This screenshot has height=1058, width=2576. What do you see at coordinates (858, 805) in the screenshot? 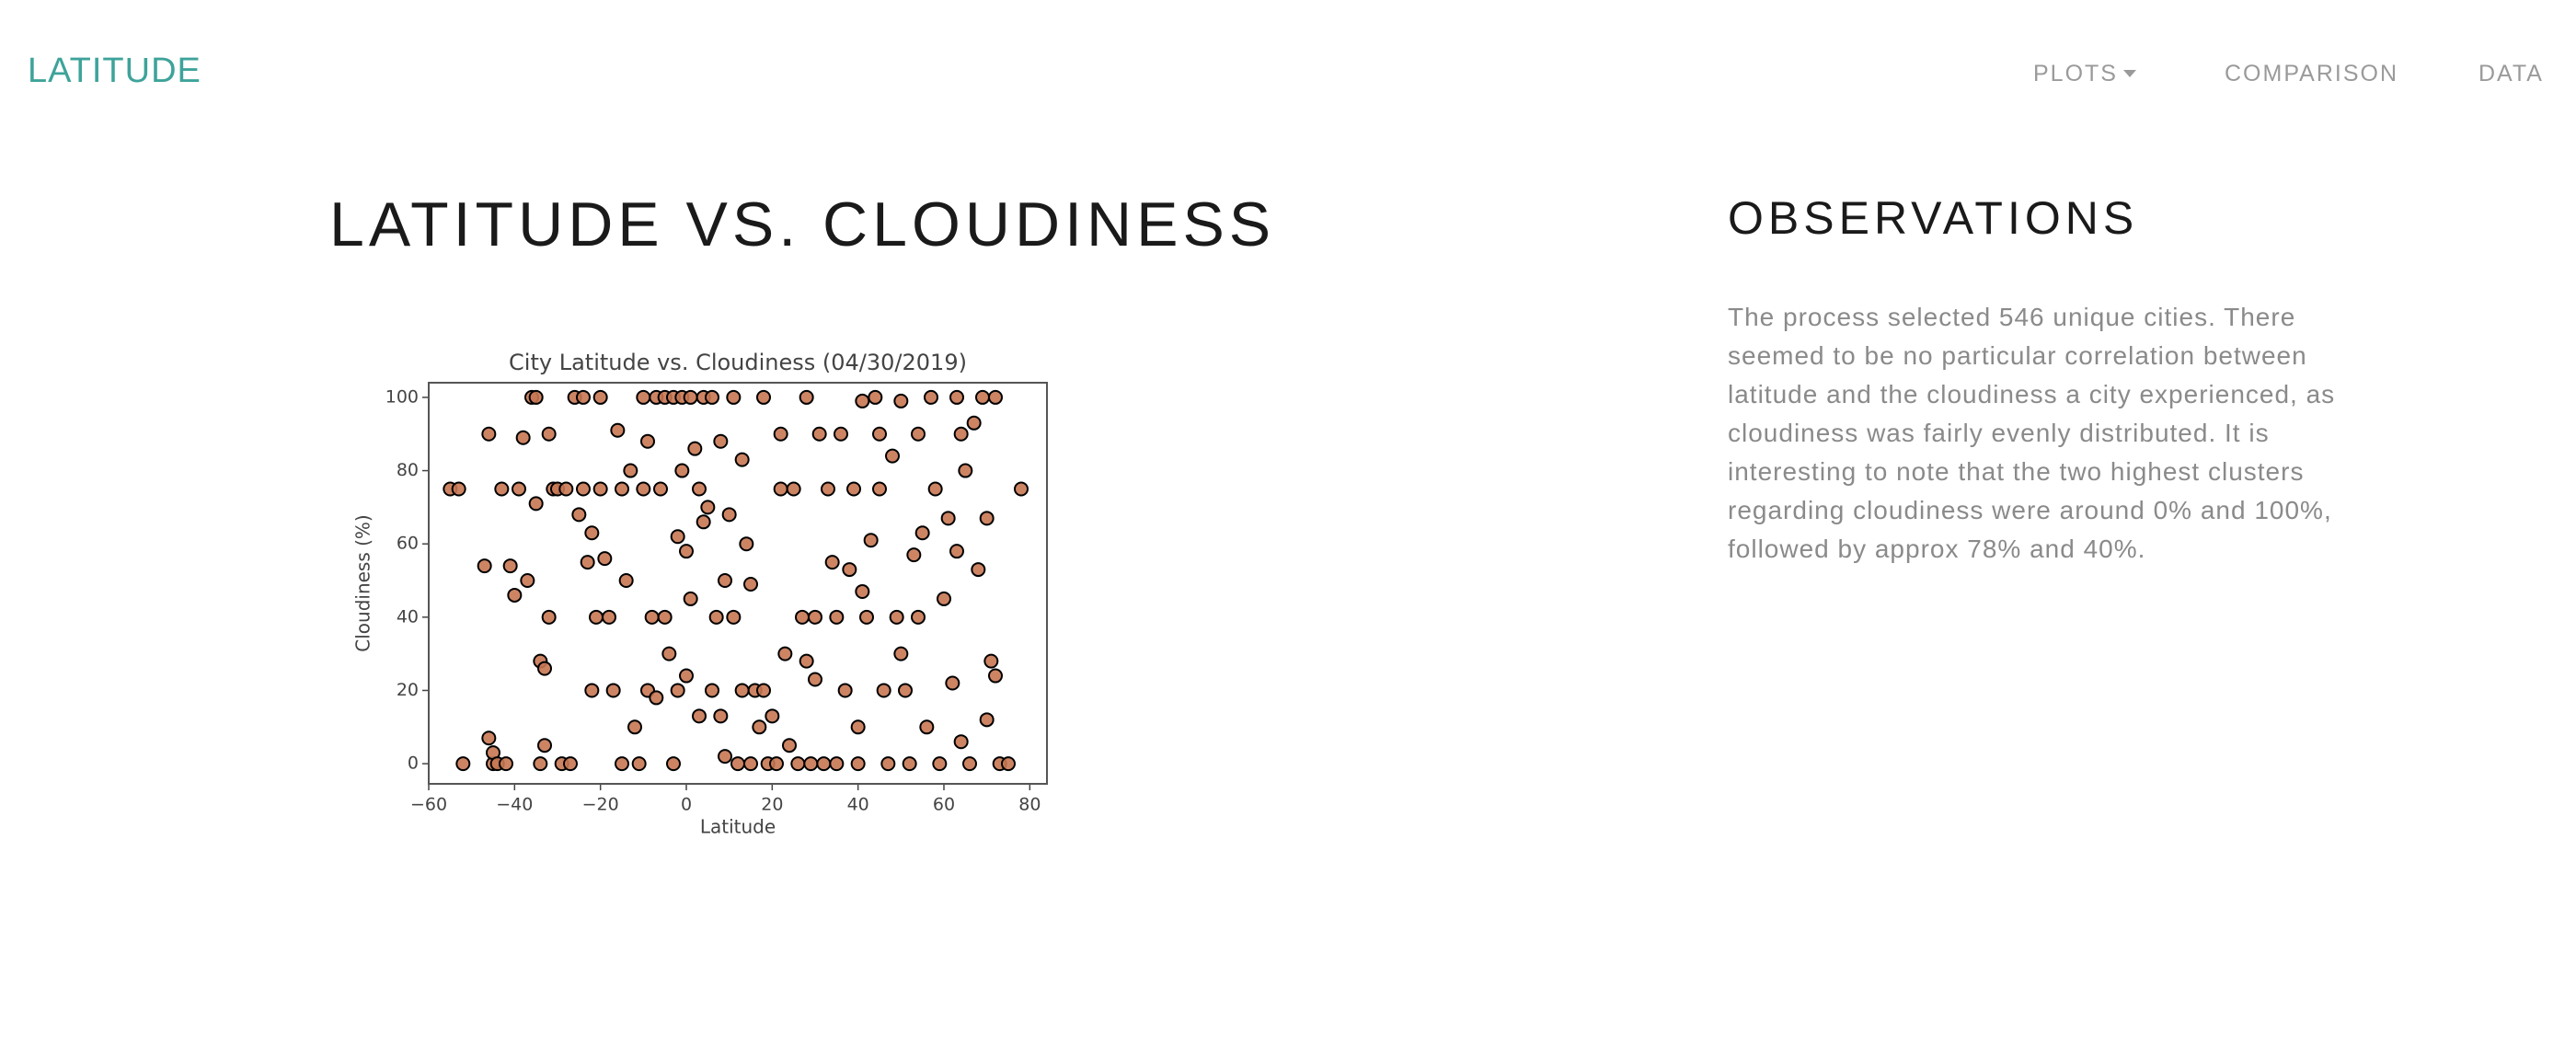
I see `x-tick-label: 40` at bounding box center [858, 805].